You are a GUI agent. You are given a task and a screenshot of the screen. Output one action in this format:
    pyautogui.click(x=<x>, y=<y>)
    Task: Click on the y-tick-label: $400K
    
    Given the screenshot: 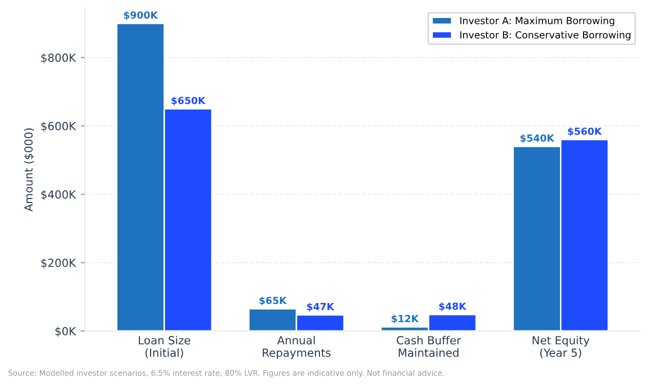 What is the action you would take?
    pyautogui.click(x=58, y=195)
    